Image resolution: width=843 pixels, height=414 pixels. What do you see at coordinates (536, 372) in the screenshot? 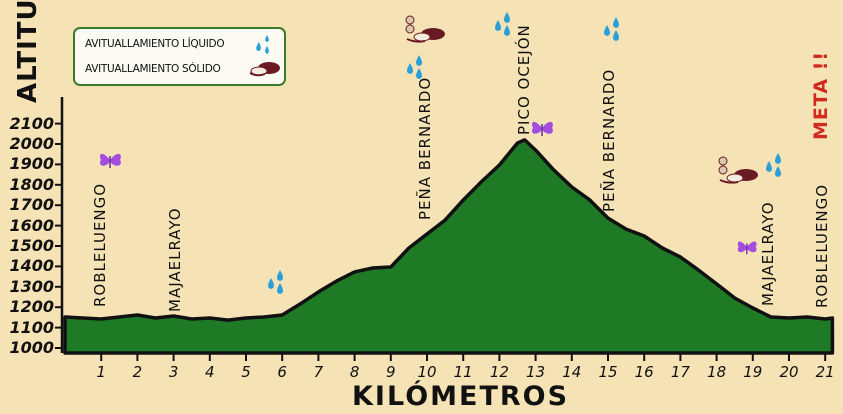
I see `x-tick-label: 13` at bounding box center [536, 372].